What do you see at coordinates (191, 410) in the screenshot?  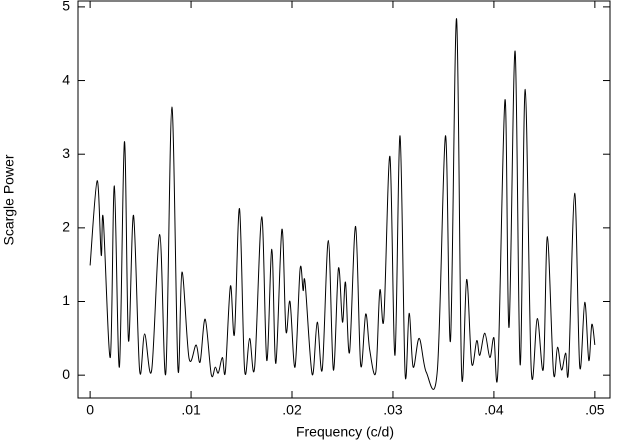 I see `x-tick-label: .01` at bounding box center [191, 410].